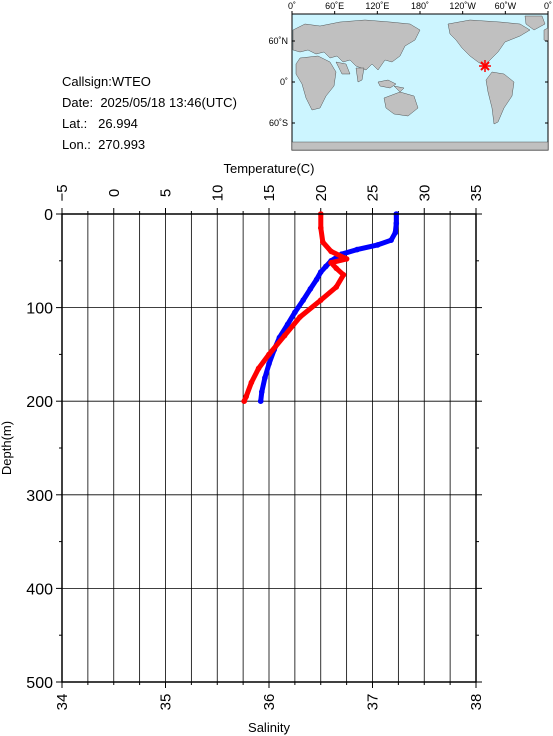 The height and width of the screenshot is (736, 553). I want to click on map-land, so click(420, 83).